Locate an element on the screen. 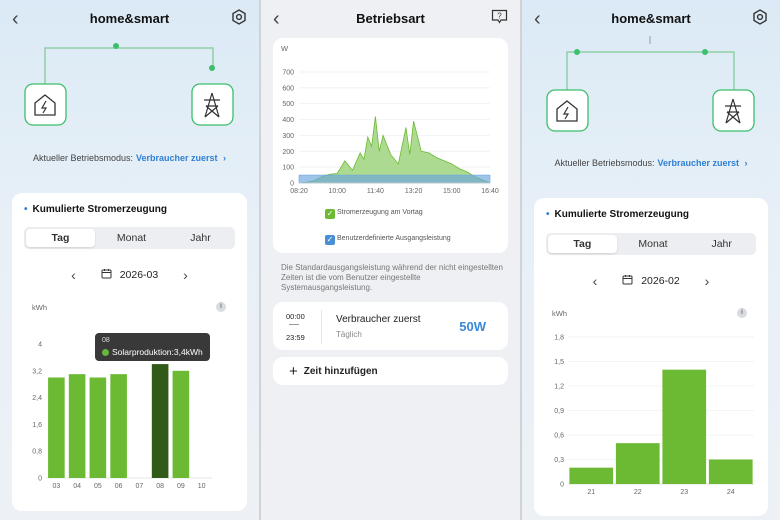  x-tick-label: 10 is located at coordinates (202, 486).